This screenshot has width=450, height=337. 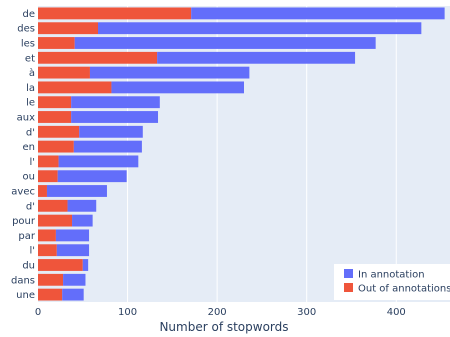 I want to click on y-tick-label: du, so click(x=28, y=266).